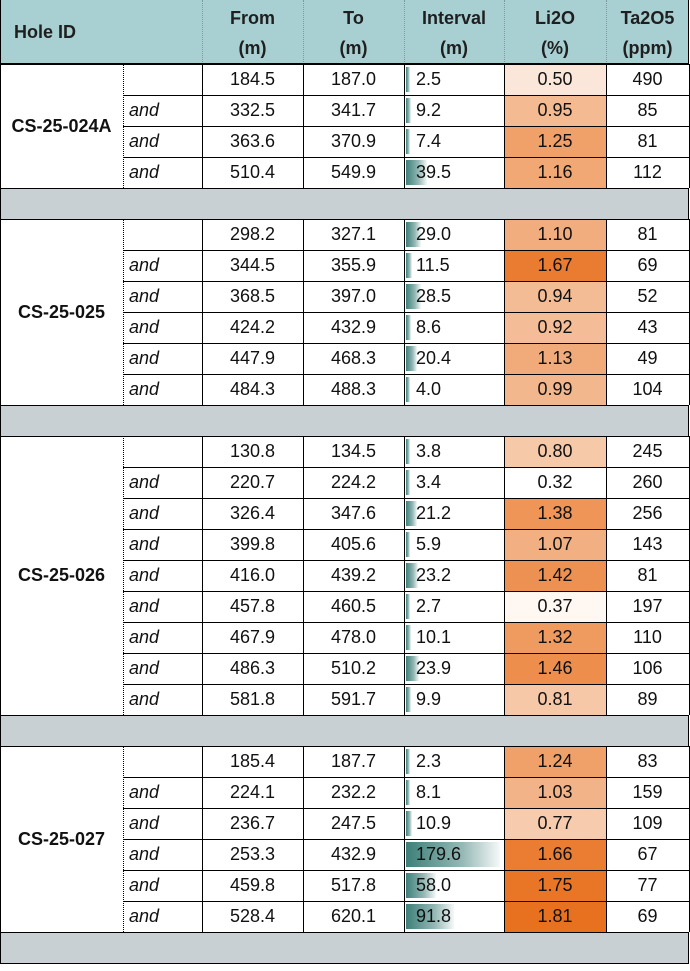 Image resolution: width=690 pixels, height=971 pixels. What do you see at coordinates (454, 110) in the screenshot?
I see `interval-cell: 9.2` at bounding box center [454, 110].